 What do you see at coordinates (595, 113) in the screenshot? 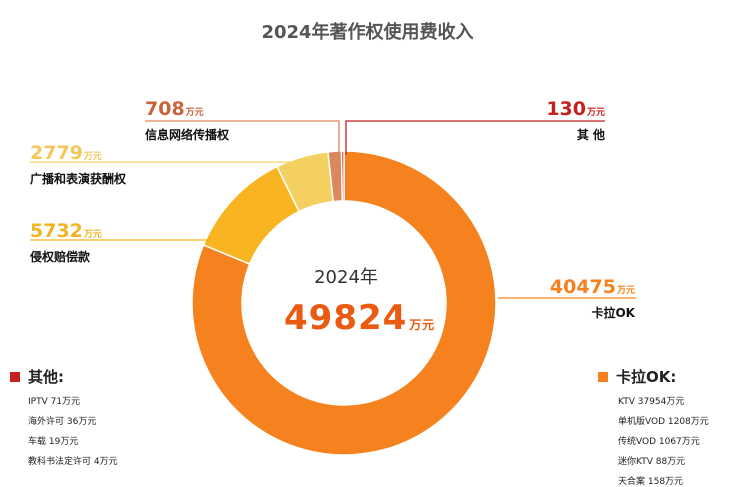
I see `label-other-unit: 万元` at bounding box center [595, 113].